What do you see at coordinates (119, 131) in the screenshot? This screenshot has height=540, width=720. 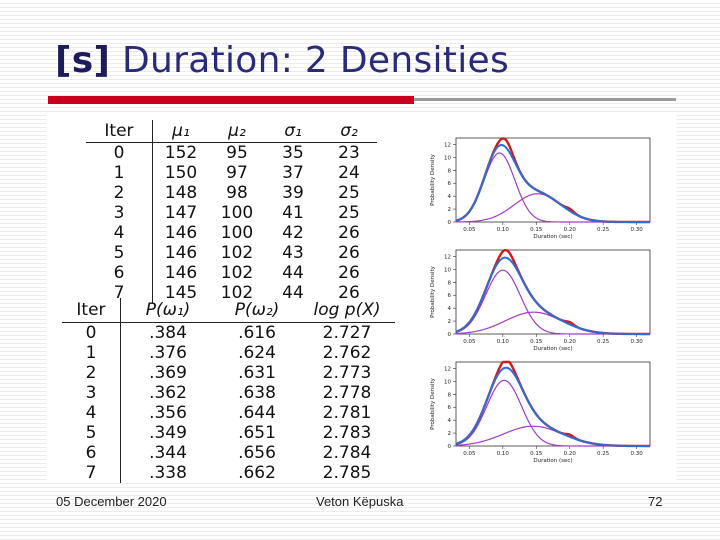 I see `header-iter: Iter` at bounding box center [119, 131].